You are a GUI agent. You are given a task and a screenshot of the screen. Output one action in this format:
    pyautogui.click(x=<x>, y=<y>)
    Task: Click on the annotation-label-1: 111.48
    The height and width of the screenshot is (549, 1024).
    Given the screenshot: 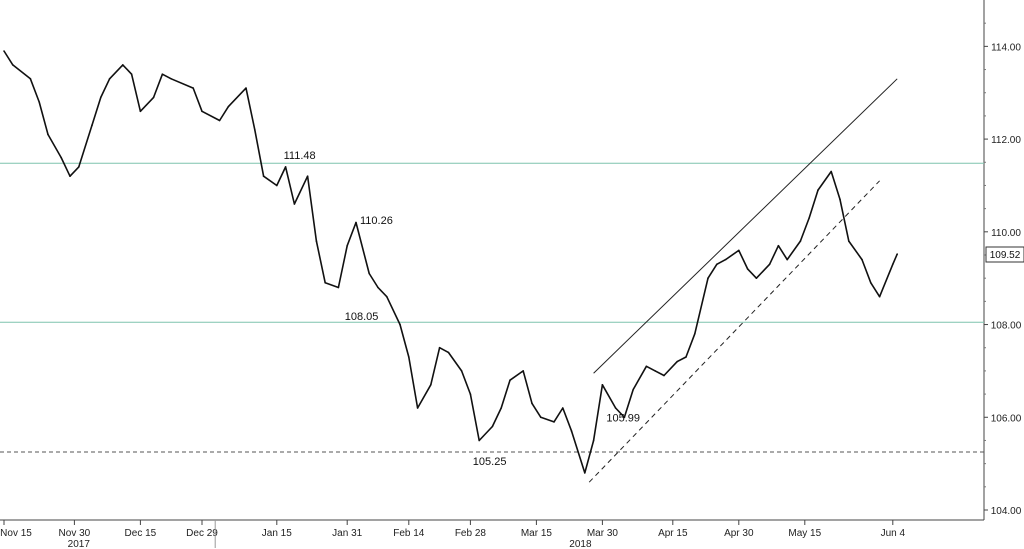 What is the action you would take?
    pyautogui.click(x=300, y=156)
    